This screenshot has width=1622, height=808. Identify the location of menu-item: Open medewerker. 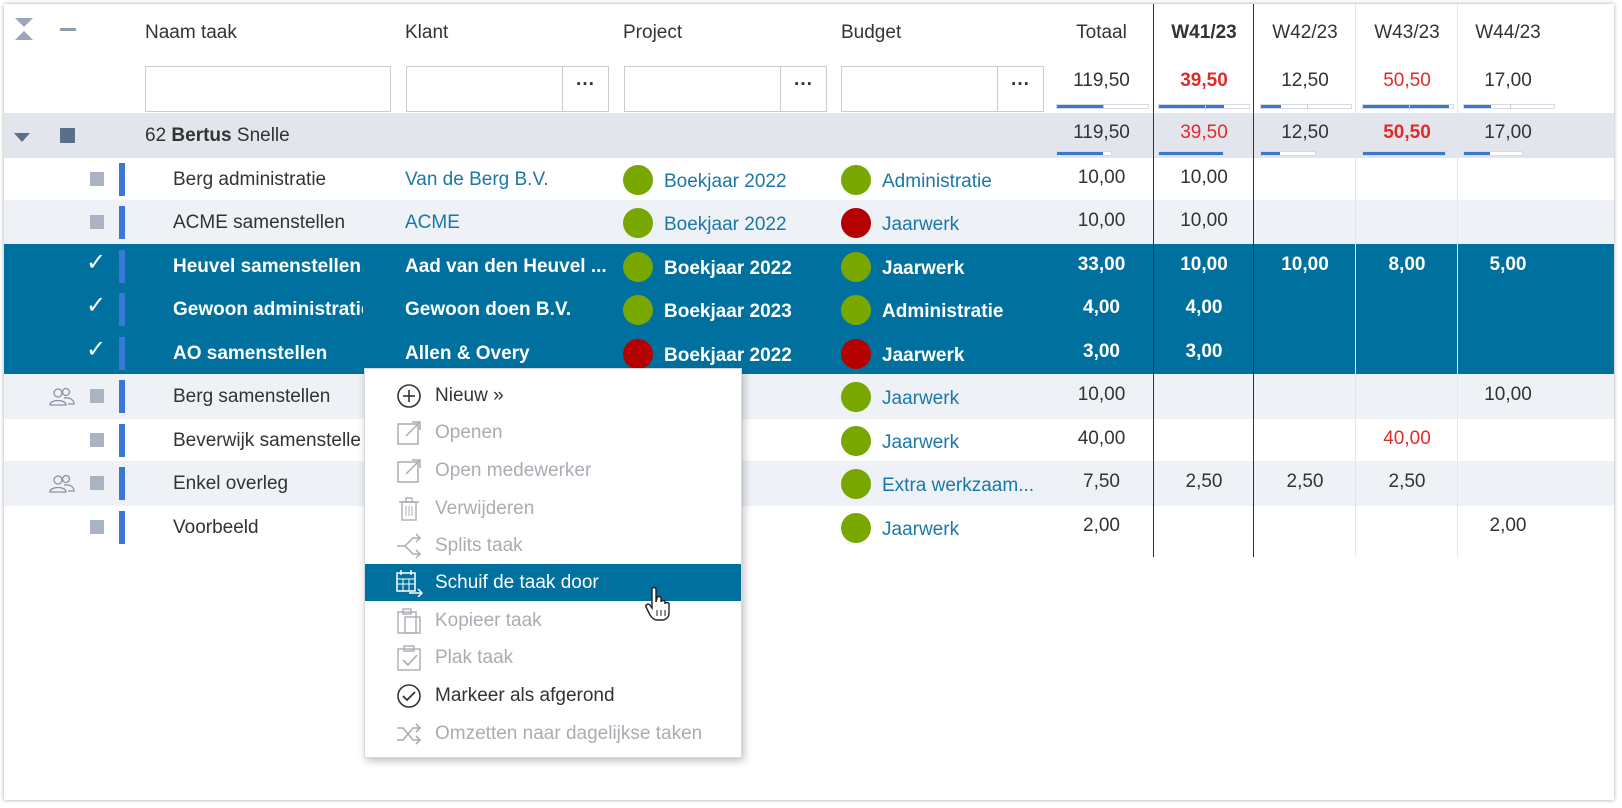
(553, 470).